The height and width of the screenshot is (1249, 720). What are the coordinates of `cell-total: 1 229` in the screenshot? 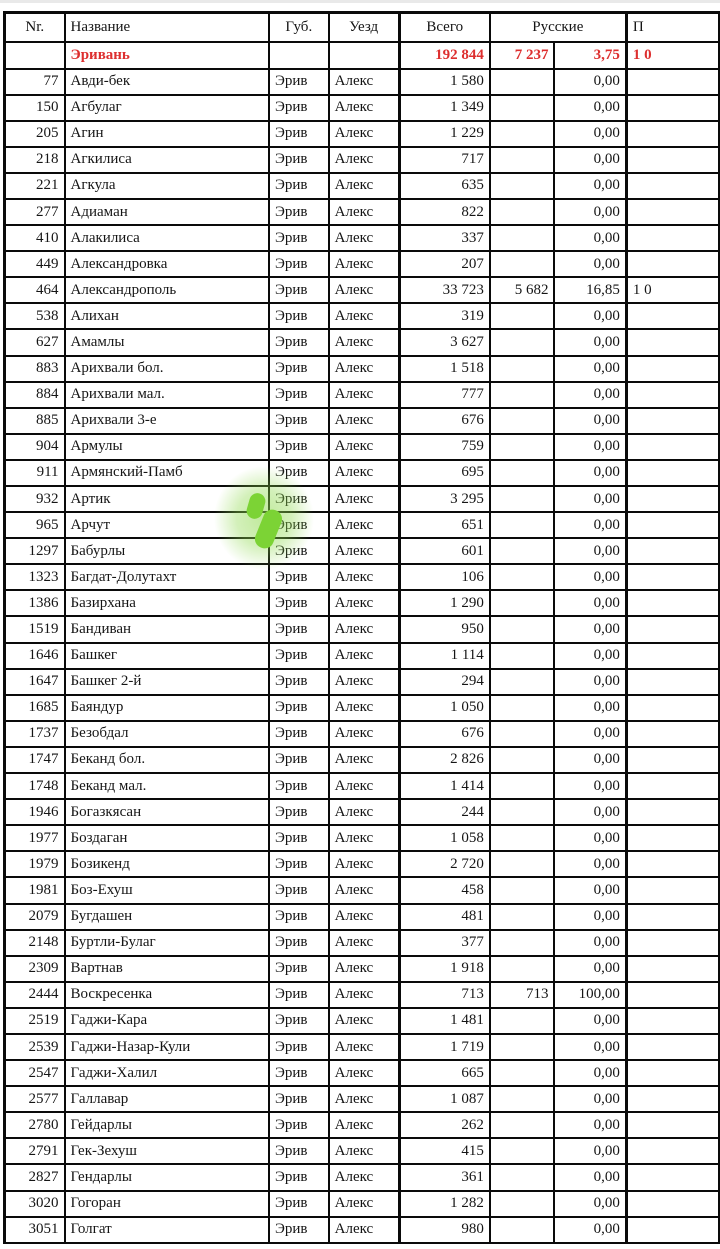 It's located at (444, 133).